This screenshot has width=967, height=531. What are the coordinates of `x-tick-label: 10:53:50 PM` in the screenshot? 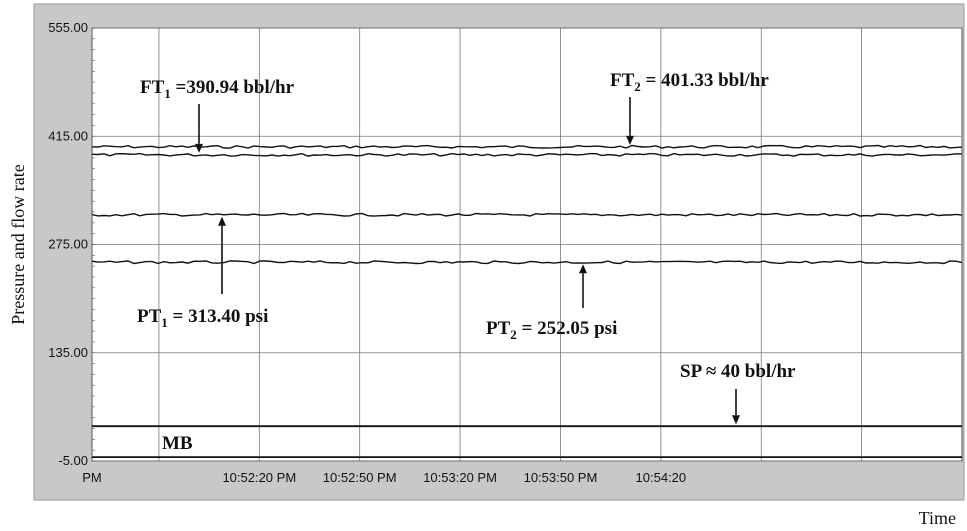 It's located at (561, 477).